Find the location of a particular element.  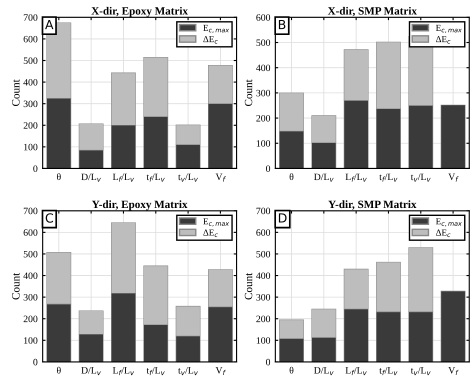

annotation: B is located at coordinates (282, 25).